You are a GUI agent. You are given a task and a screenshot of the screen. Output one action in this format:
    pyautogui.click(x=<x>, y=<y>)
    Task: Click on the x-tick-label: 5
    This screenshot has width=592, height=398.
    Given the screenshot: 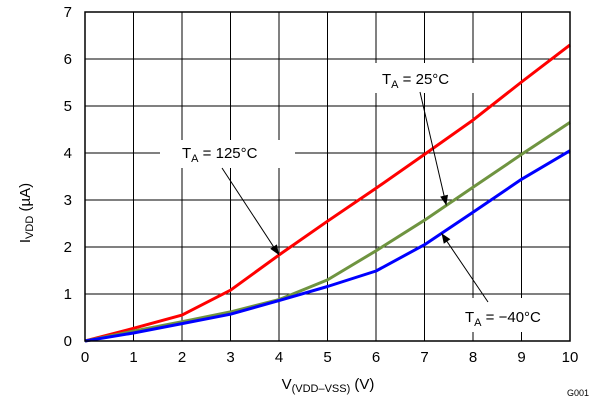 What is the action you would take?
    pyautogui.click(x=327, y=357)
    